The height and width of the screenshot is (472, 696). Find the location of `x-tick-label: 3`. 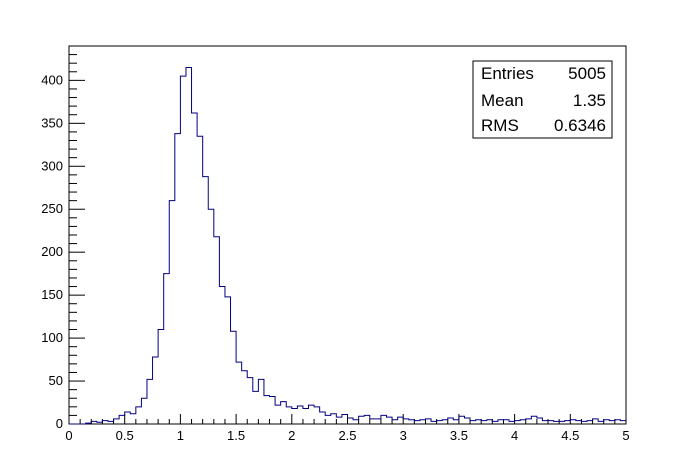

x-tick-label: 3 is located at coordinates (403, 435).